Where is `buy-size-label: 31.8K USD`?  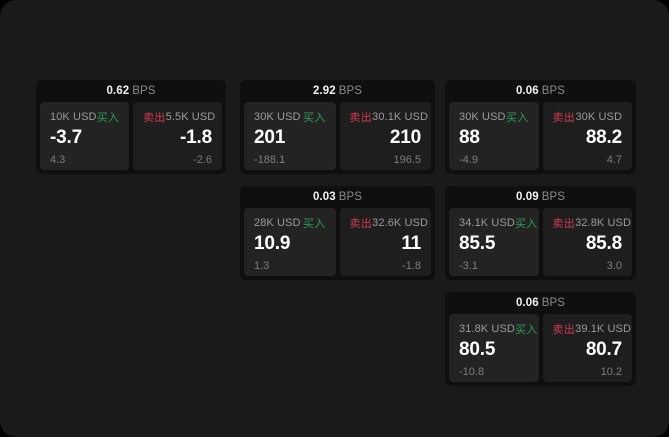 buy-size-label: 31.8K USD is located at coordinates (487, 328).